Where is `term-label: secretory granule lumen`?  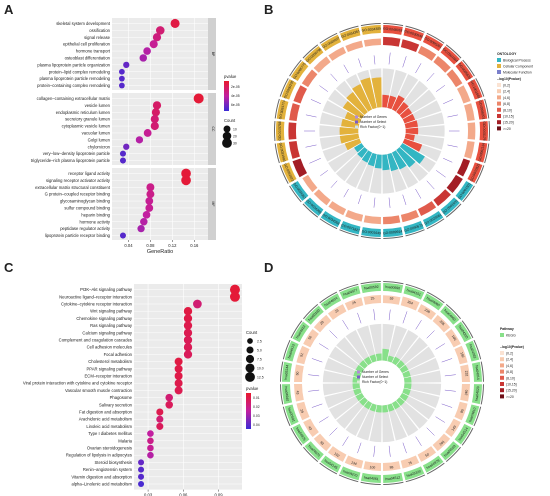
term-label: secretory granule lumen is located at coordinates (88, 119).